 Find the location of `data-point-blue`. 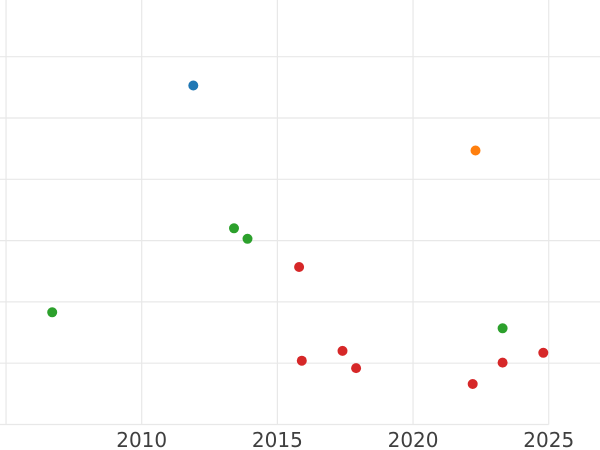

data-point-blue is located at coordinates (193, 85).